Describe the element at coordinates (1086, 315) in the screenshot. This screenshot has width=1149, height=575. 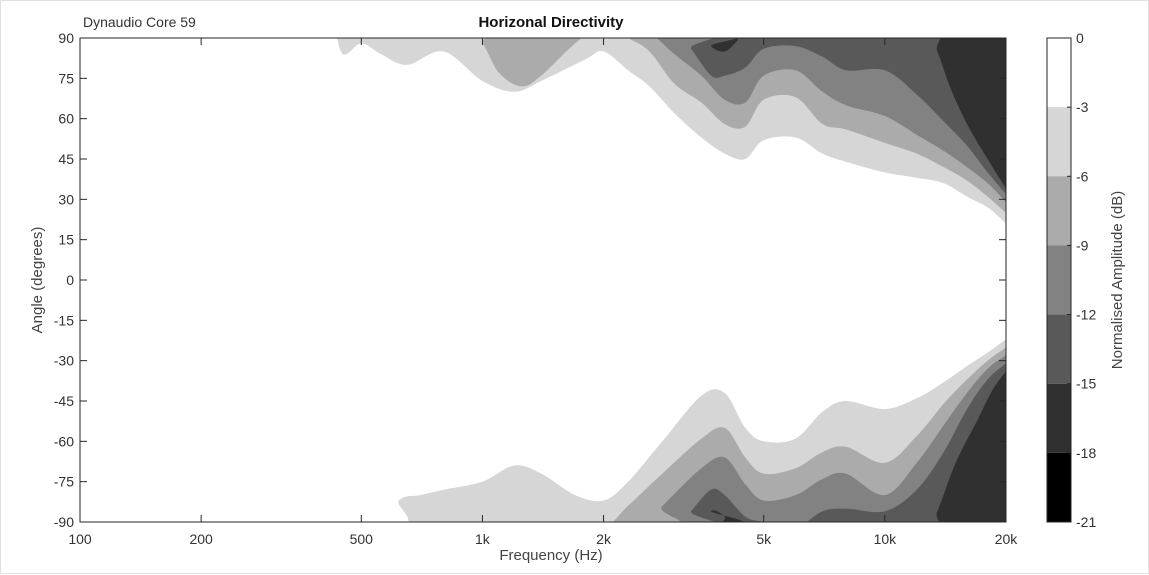
I see `colorbar-tick-label: -12` at that location.